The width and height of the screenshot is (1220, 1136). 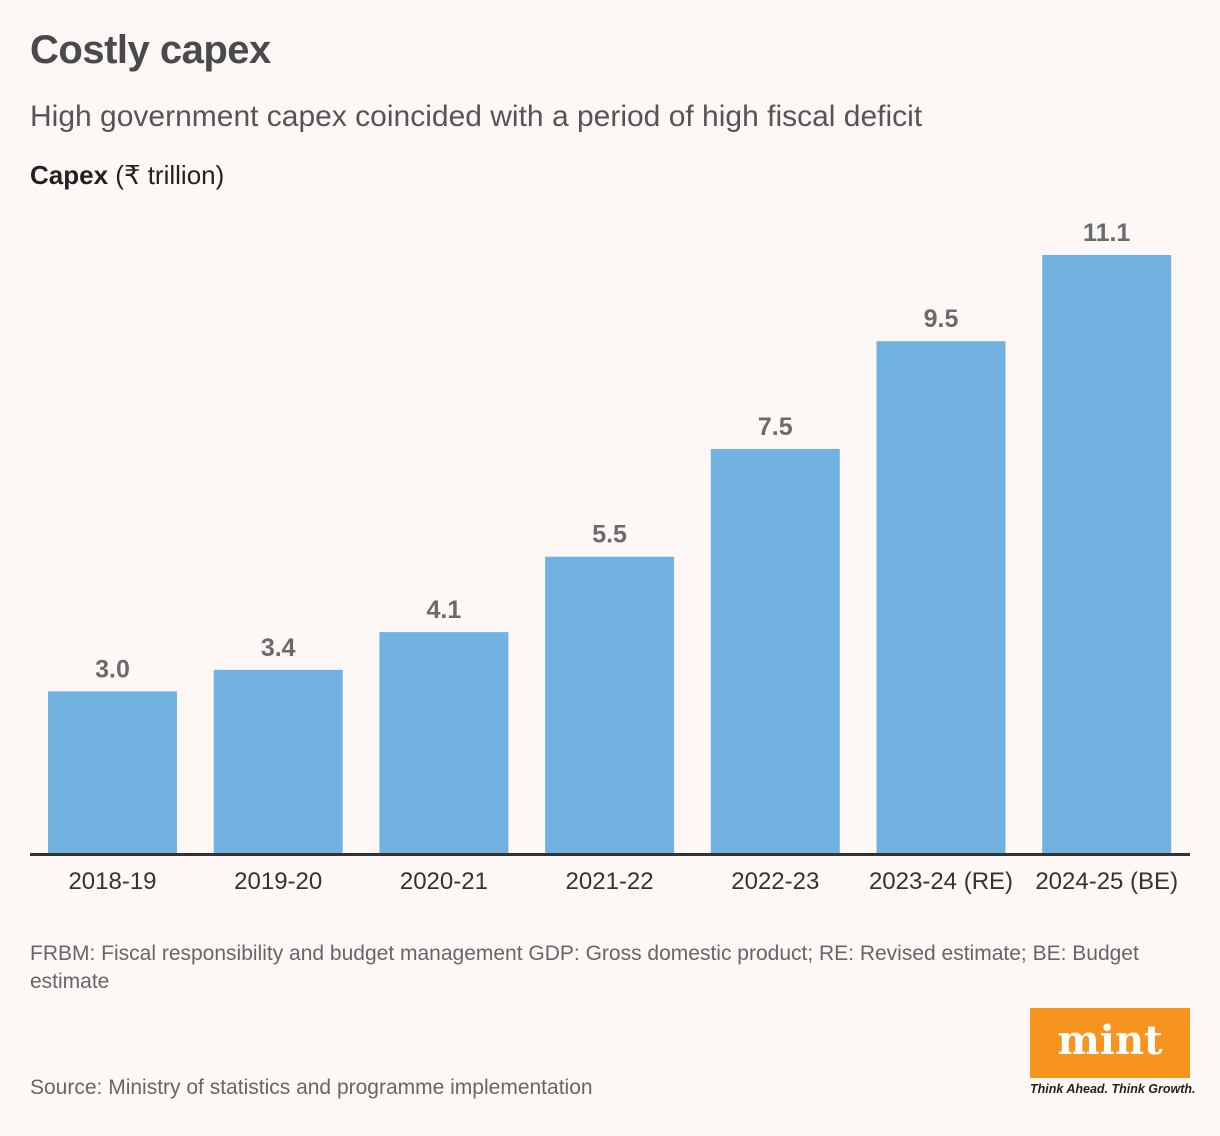 I want to click on mint-logo-box: mint, so click(x=1110, y=1043).